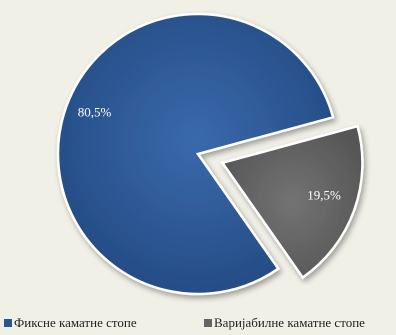  Describe the element at coordinates (324, 195) in the screenshot. I see `data-label-variable-rates: 19,5%` at that location.